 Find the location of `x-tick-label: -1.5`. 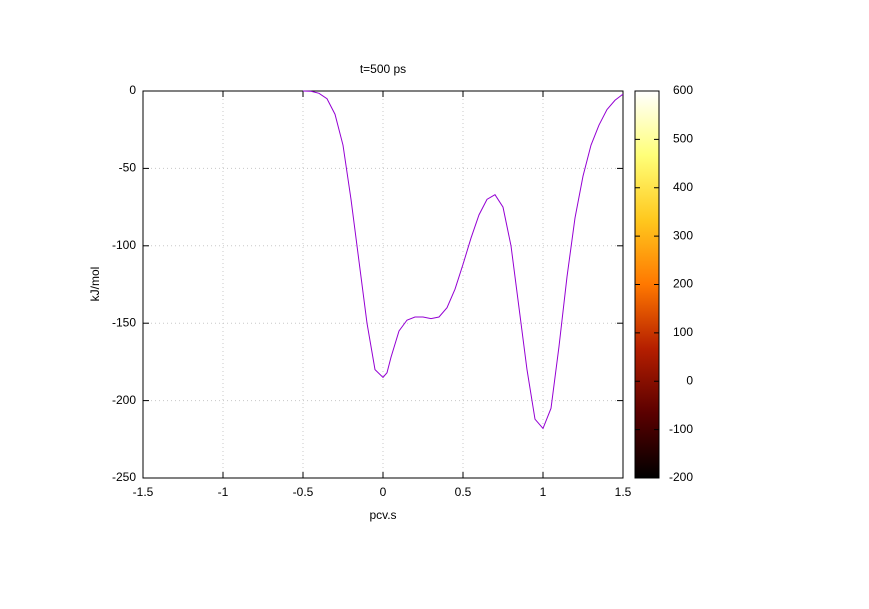

x-tick-label: -1.5 is located at coordinates (143, 492).